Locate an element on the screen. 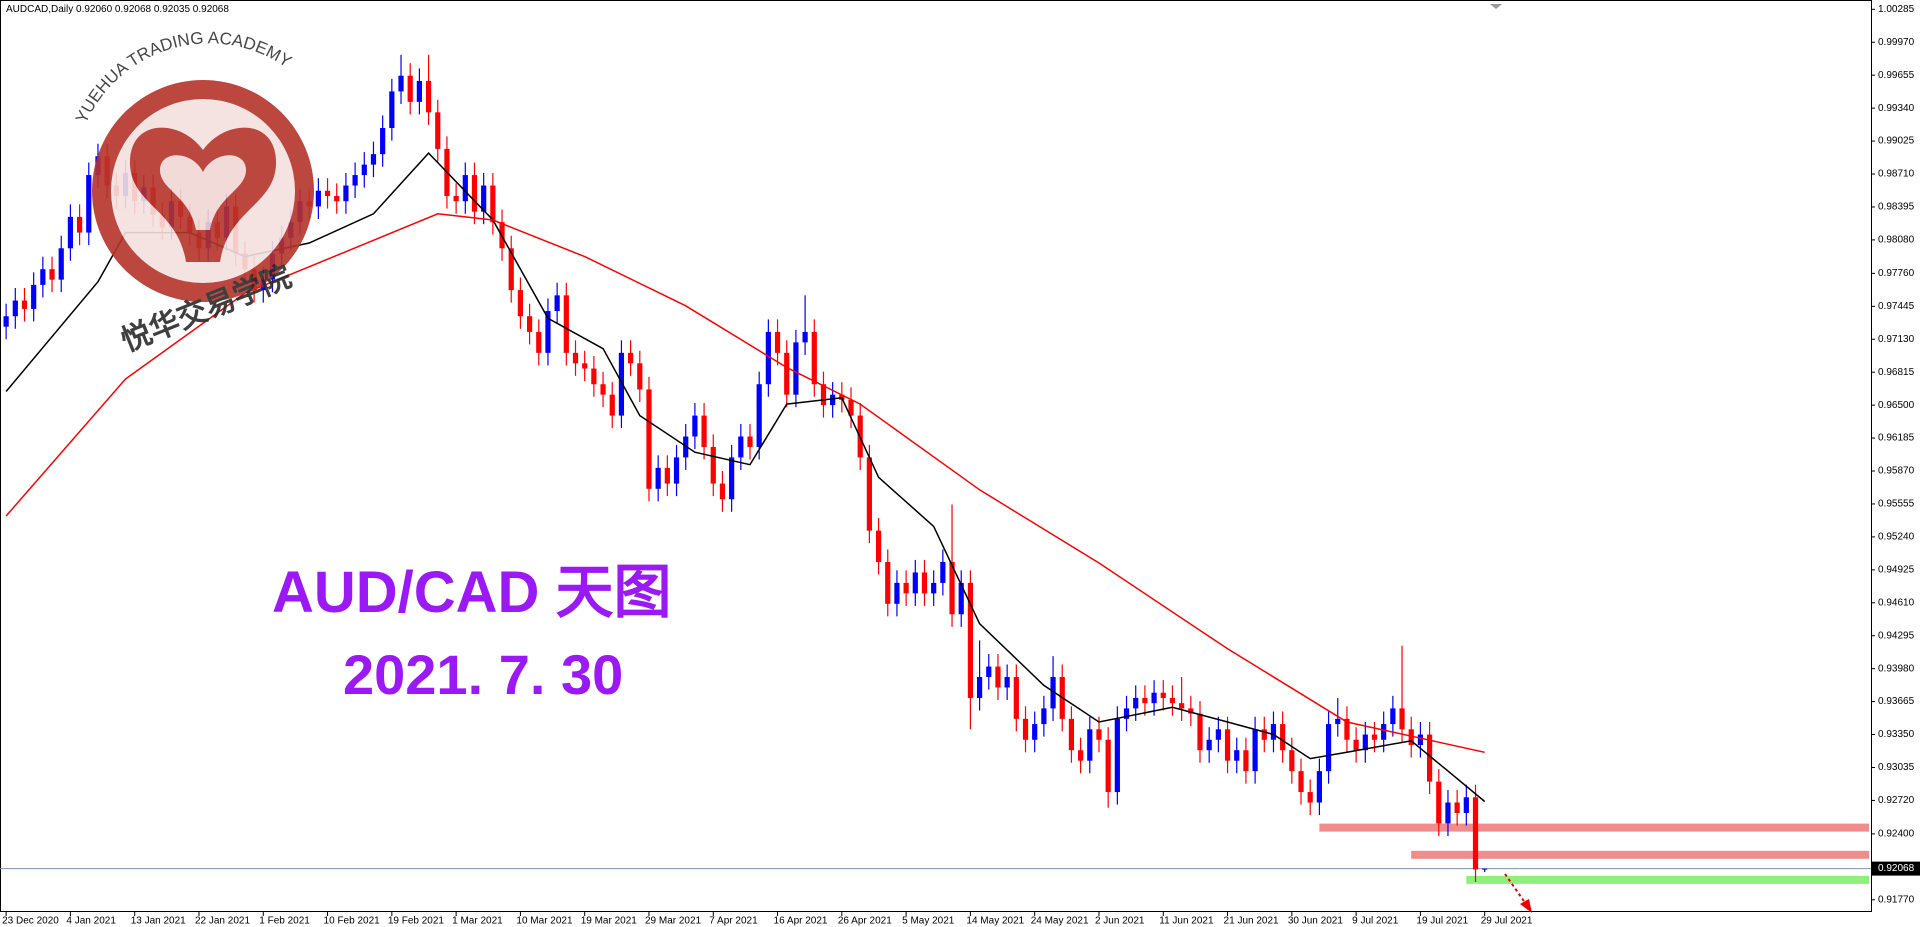  y-tick-label: 0.95870 is located at coordinates (1896, 471).